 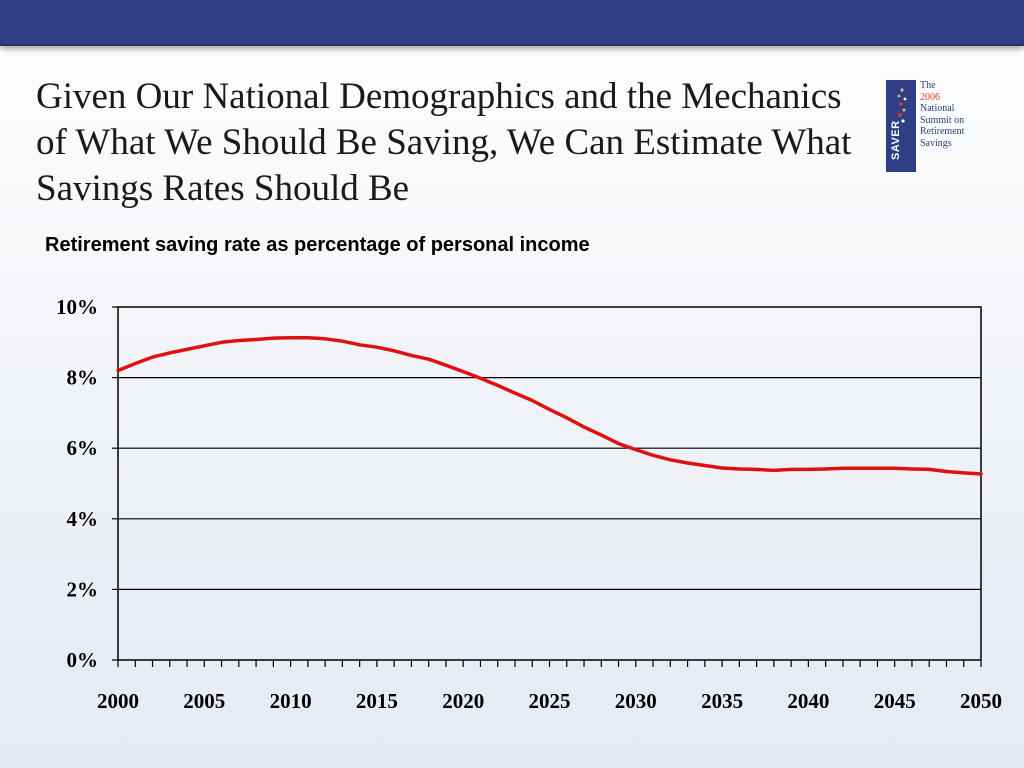 I want to click on header-bar, so click(x=512, y=23).